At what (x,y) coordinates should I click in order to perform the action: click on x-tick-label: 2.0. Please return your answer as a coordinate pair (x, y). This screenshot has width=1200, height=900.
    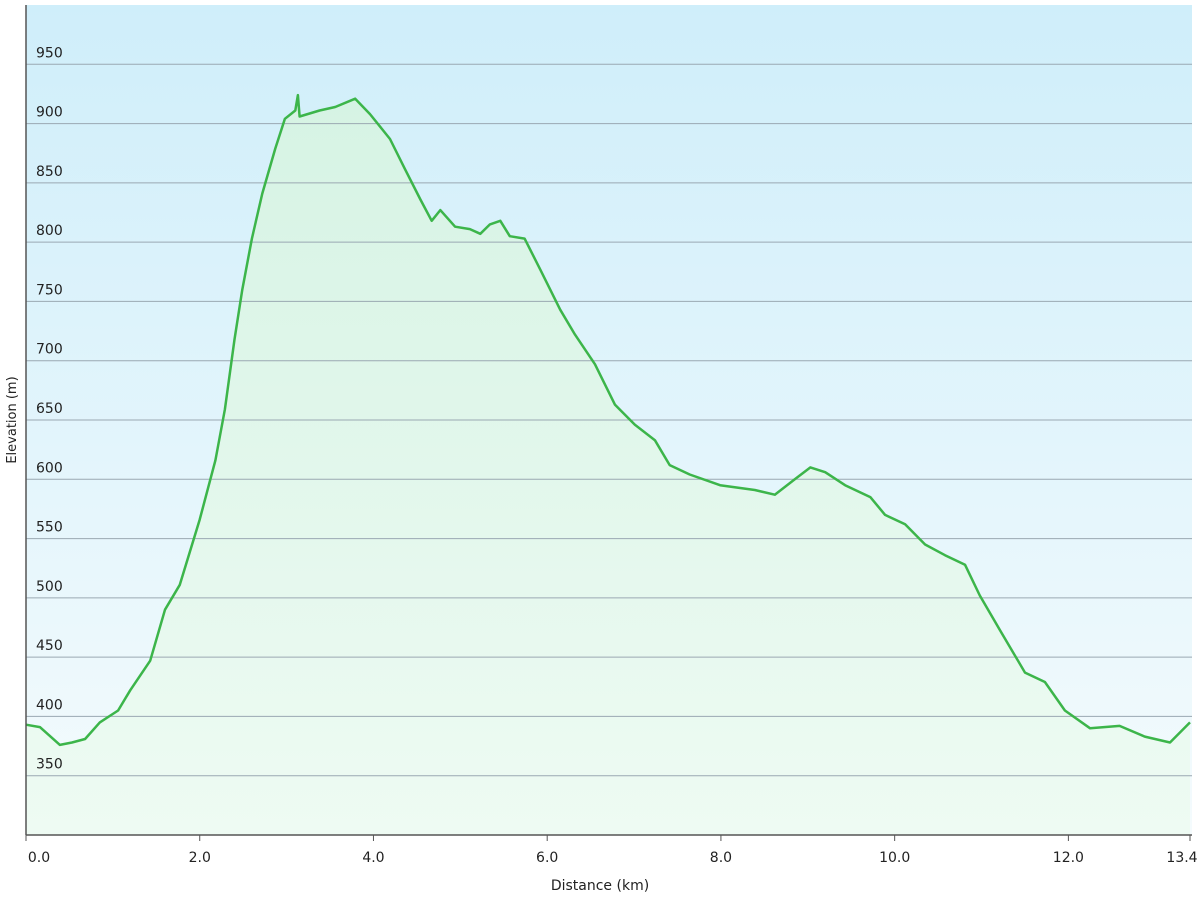
    Looking at the image, I should click on (200, 858).